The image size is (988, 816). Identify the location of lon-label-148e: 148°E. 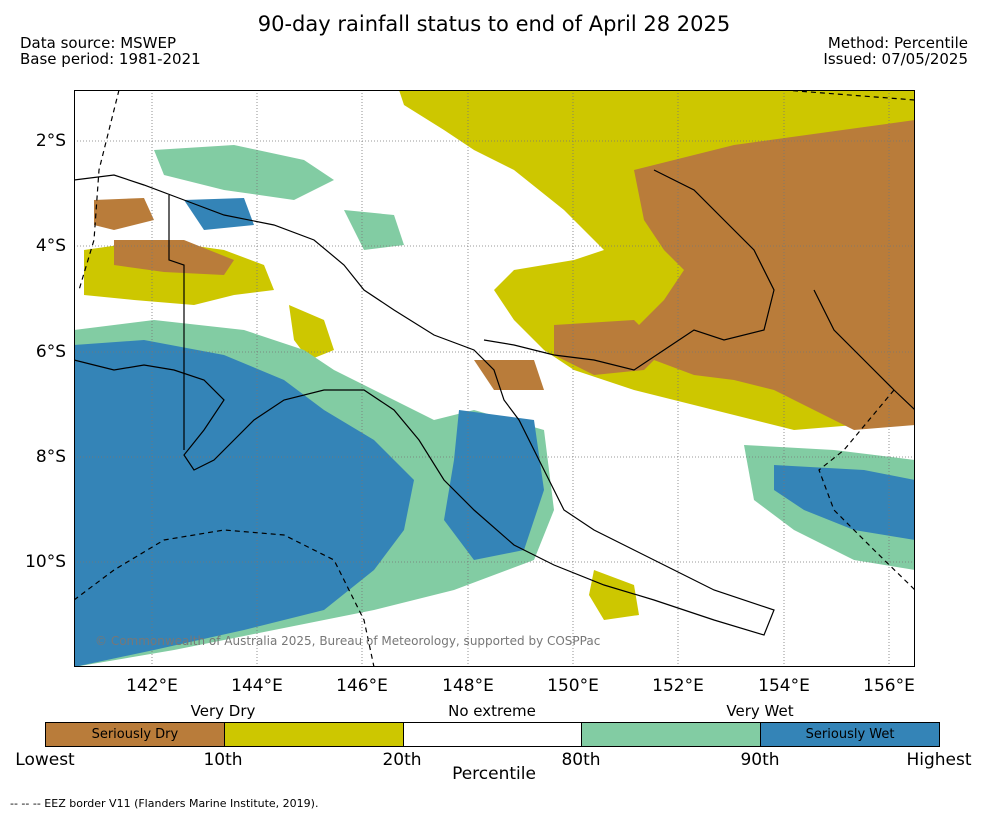
(468, 686).